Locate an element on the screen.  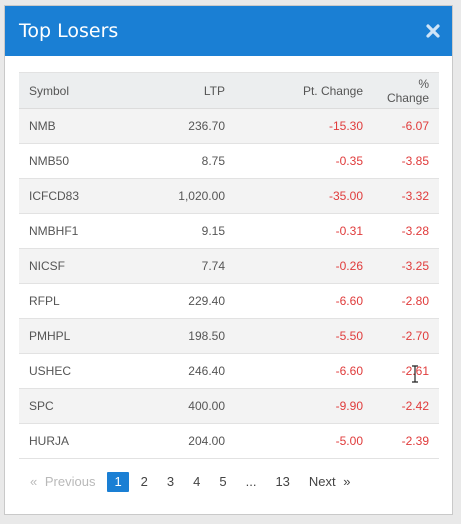
pt-change-cell: -9.90 is located at coordinates (304, 406).